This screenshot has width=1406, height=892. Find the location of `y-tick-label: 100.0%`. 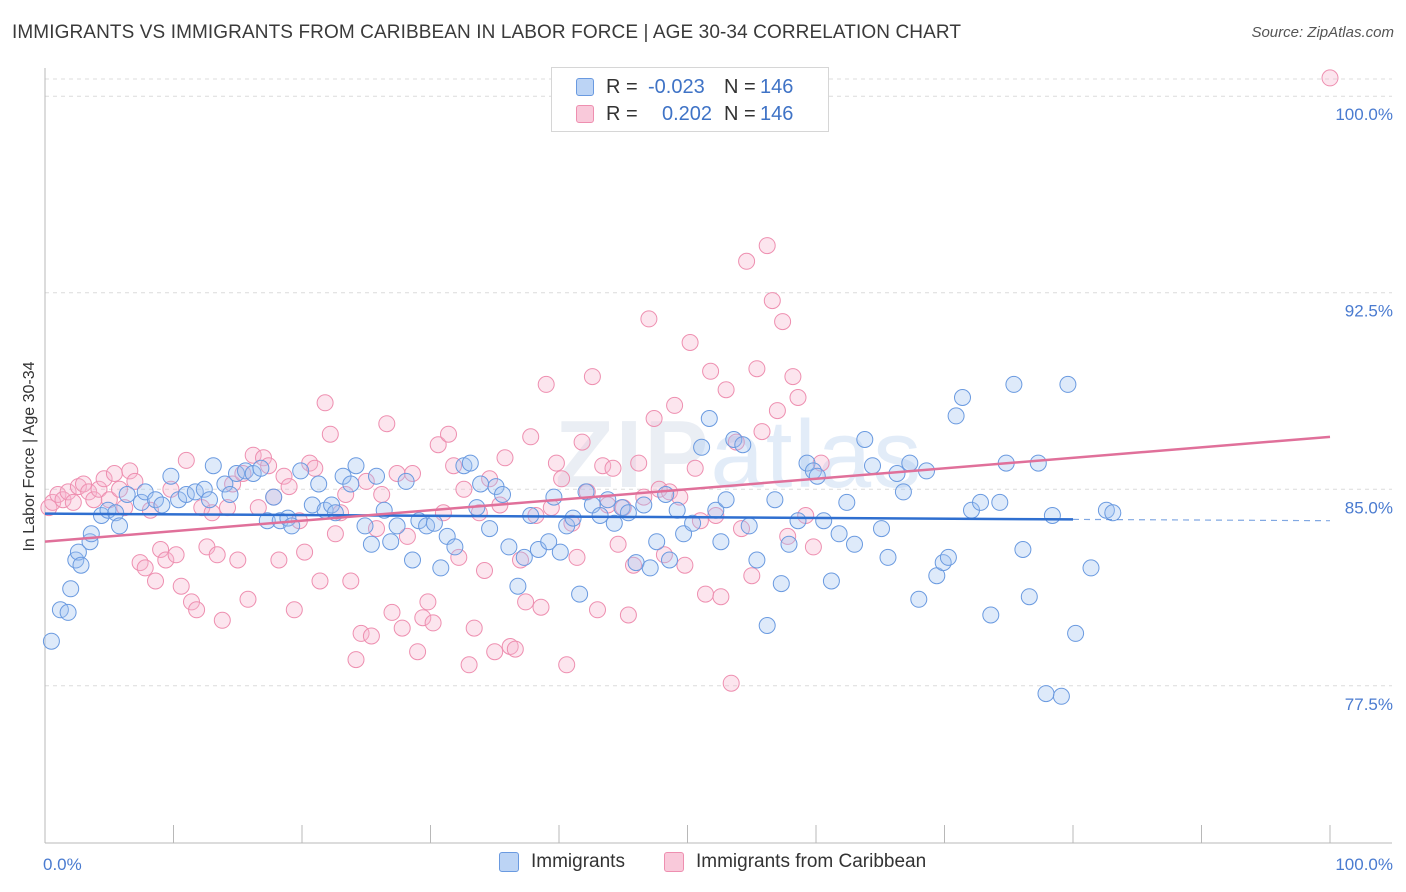

y-tick-label: 100.0% is located at coordinates (1364, 114).